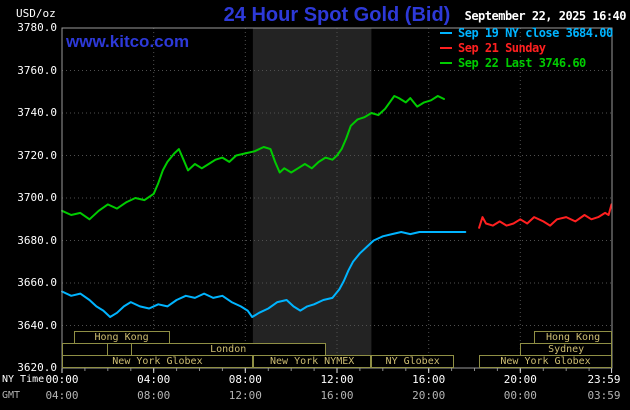 The height and width of the screenshot is (410, 630). What do you see at coordinates (154, 395) in the screenshot?
I see `gmt-tick-label: 08:00` at bounding box center [154, 395].